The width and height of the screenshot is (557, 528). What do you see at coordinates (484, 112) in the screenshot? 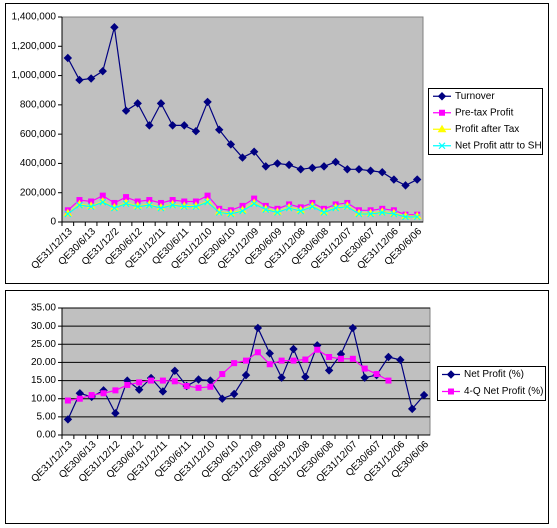
I see `legend-label: Pre-tax Profit` at bounding box center [484, 112].